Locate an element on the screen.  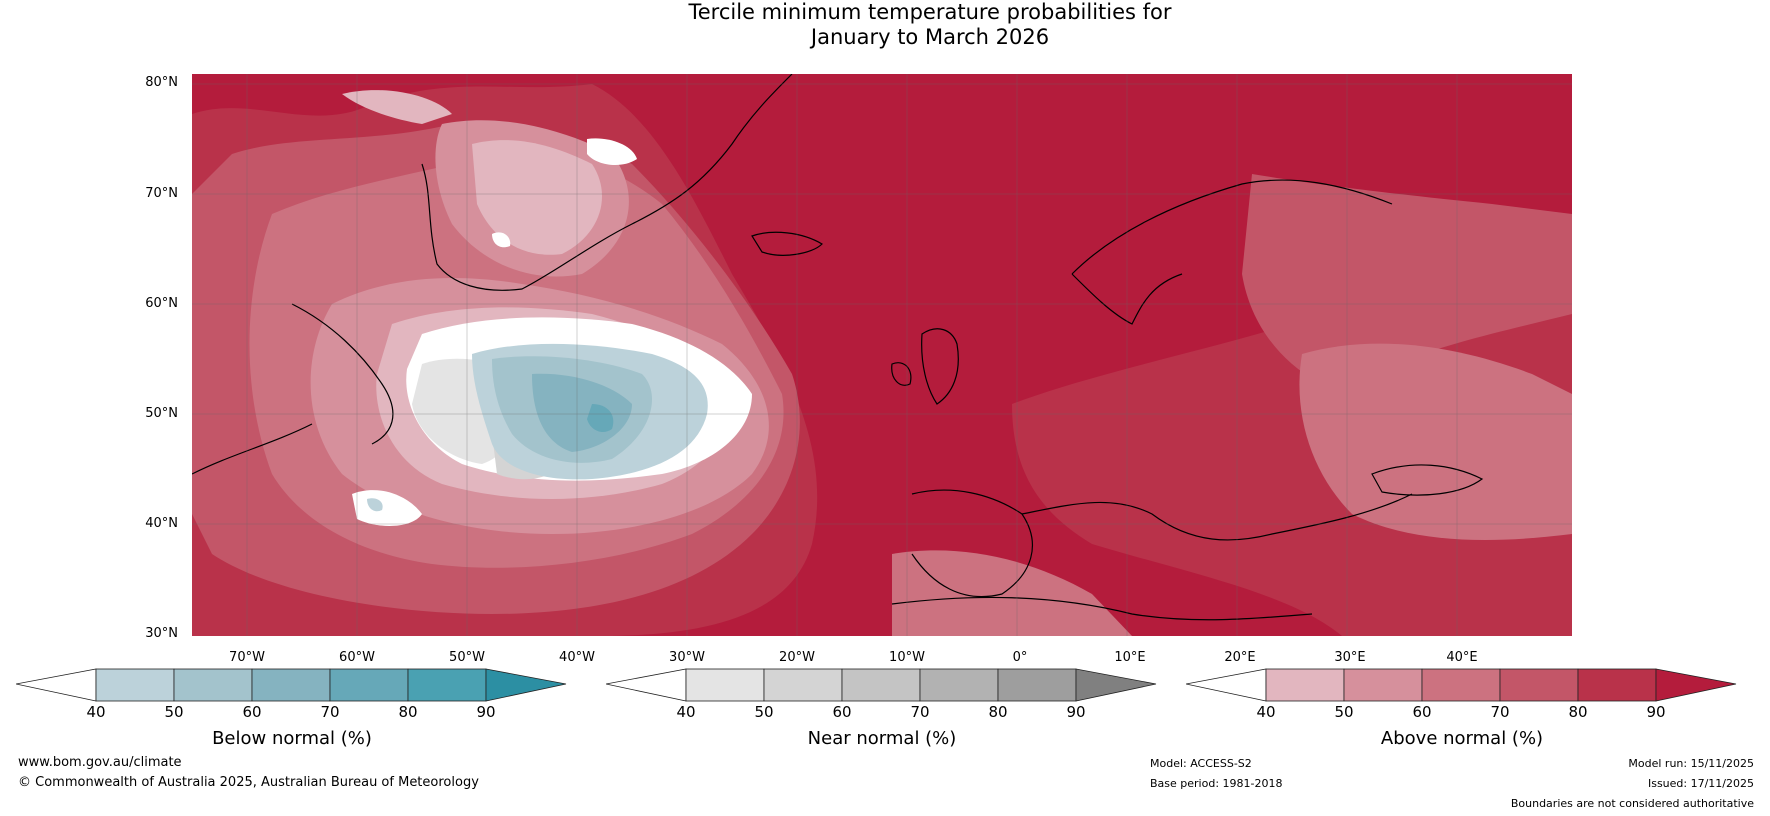
lon-label-0: 0° is located at coordinates (1020, 657).